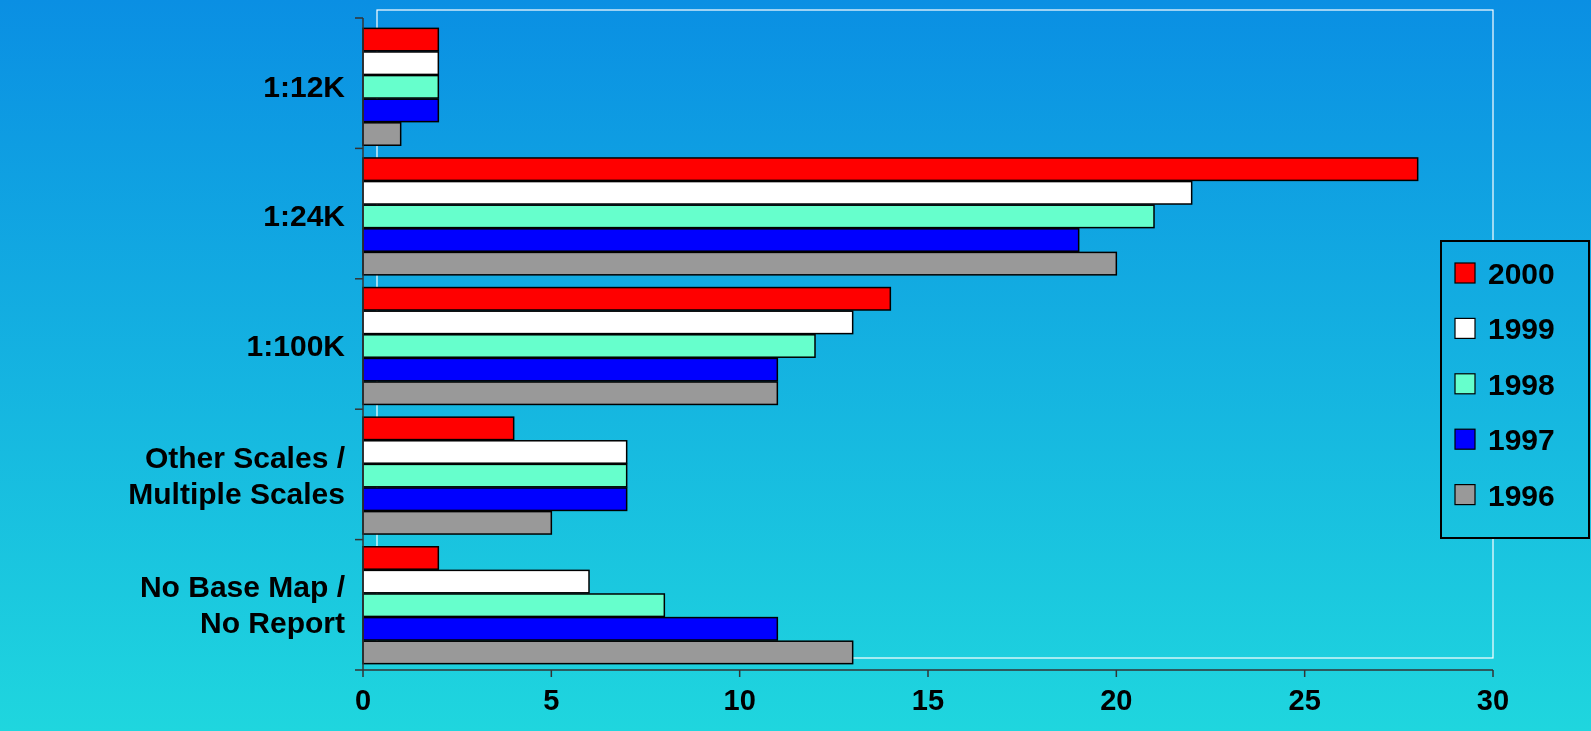 This screenshot has width=1591, height=731. Describe the element at coordinates (1521, 384) in the screenshot. I see `legend-label: 1998` at that location.